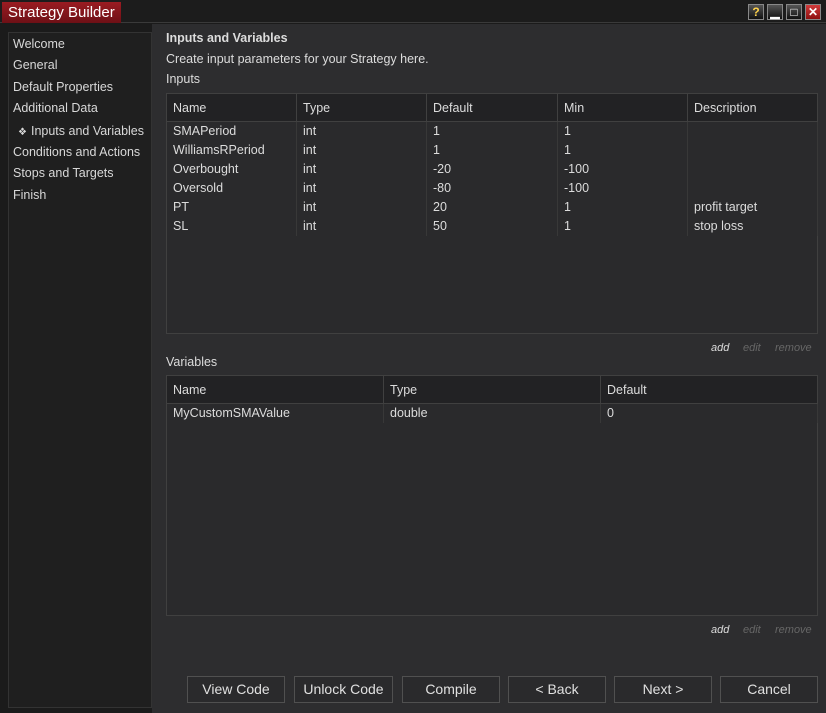 The image size is (826, 713). I want to click on sidebar-item-default-properties: Default Properties, so click(63, 87).